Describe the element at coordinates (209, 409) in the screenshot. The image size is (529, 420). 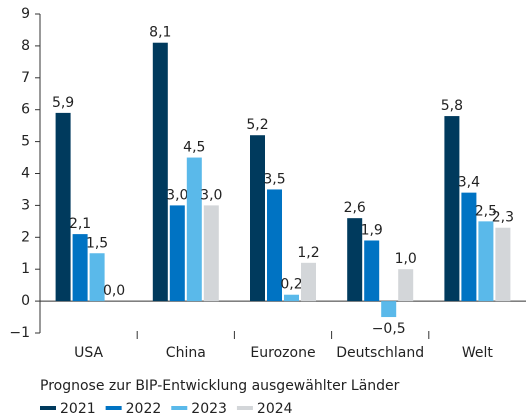
I see `legend-label: 2023` at that location.